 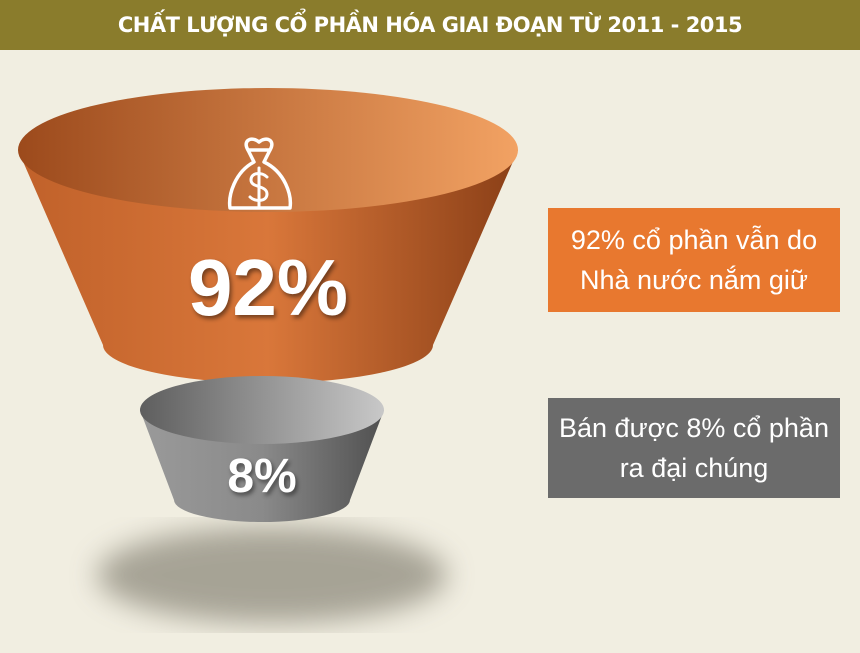 What do you see at coordinates (259, 144) in the screenshot?
I see `icon-knot` at bounding box center [259, 144].